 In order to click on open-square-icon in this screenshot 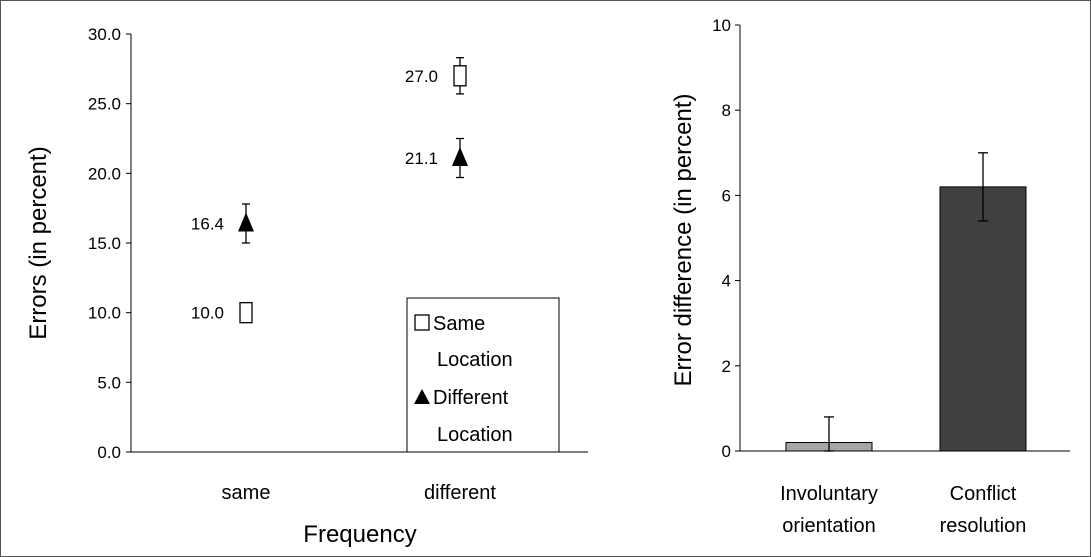, I will do `click(422, 322)`.